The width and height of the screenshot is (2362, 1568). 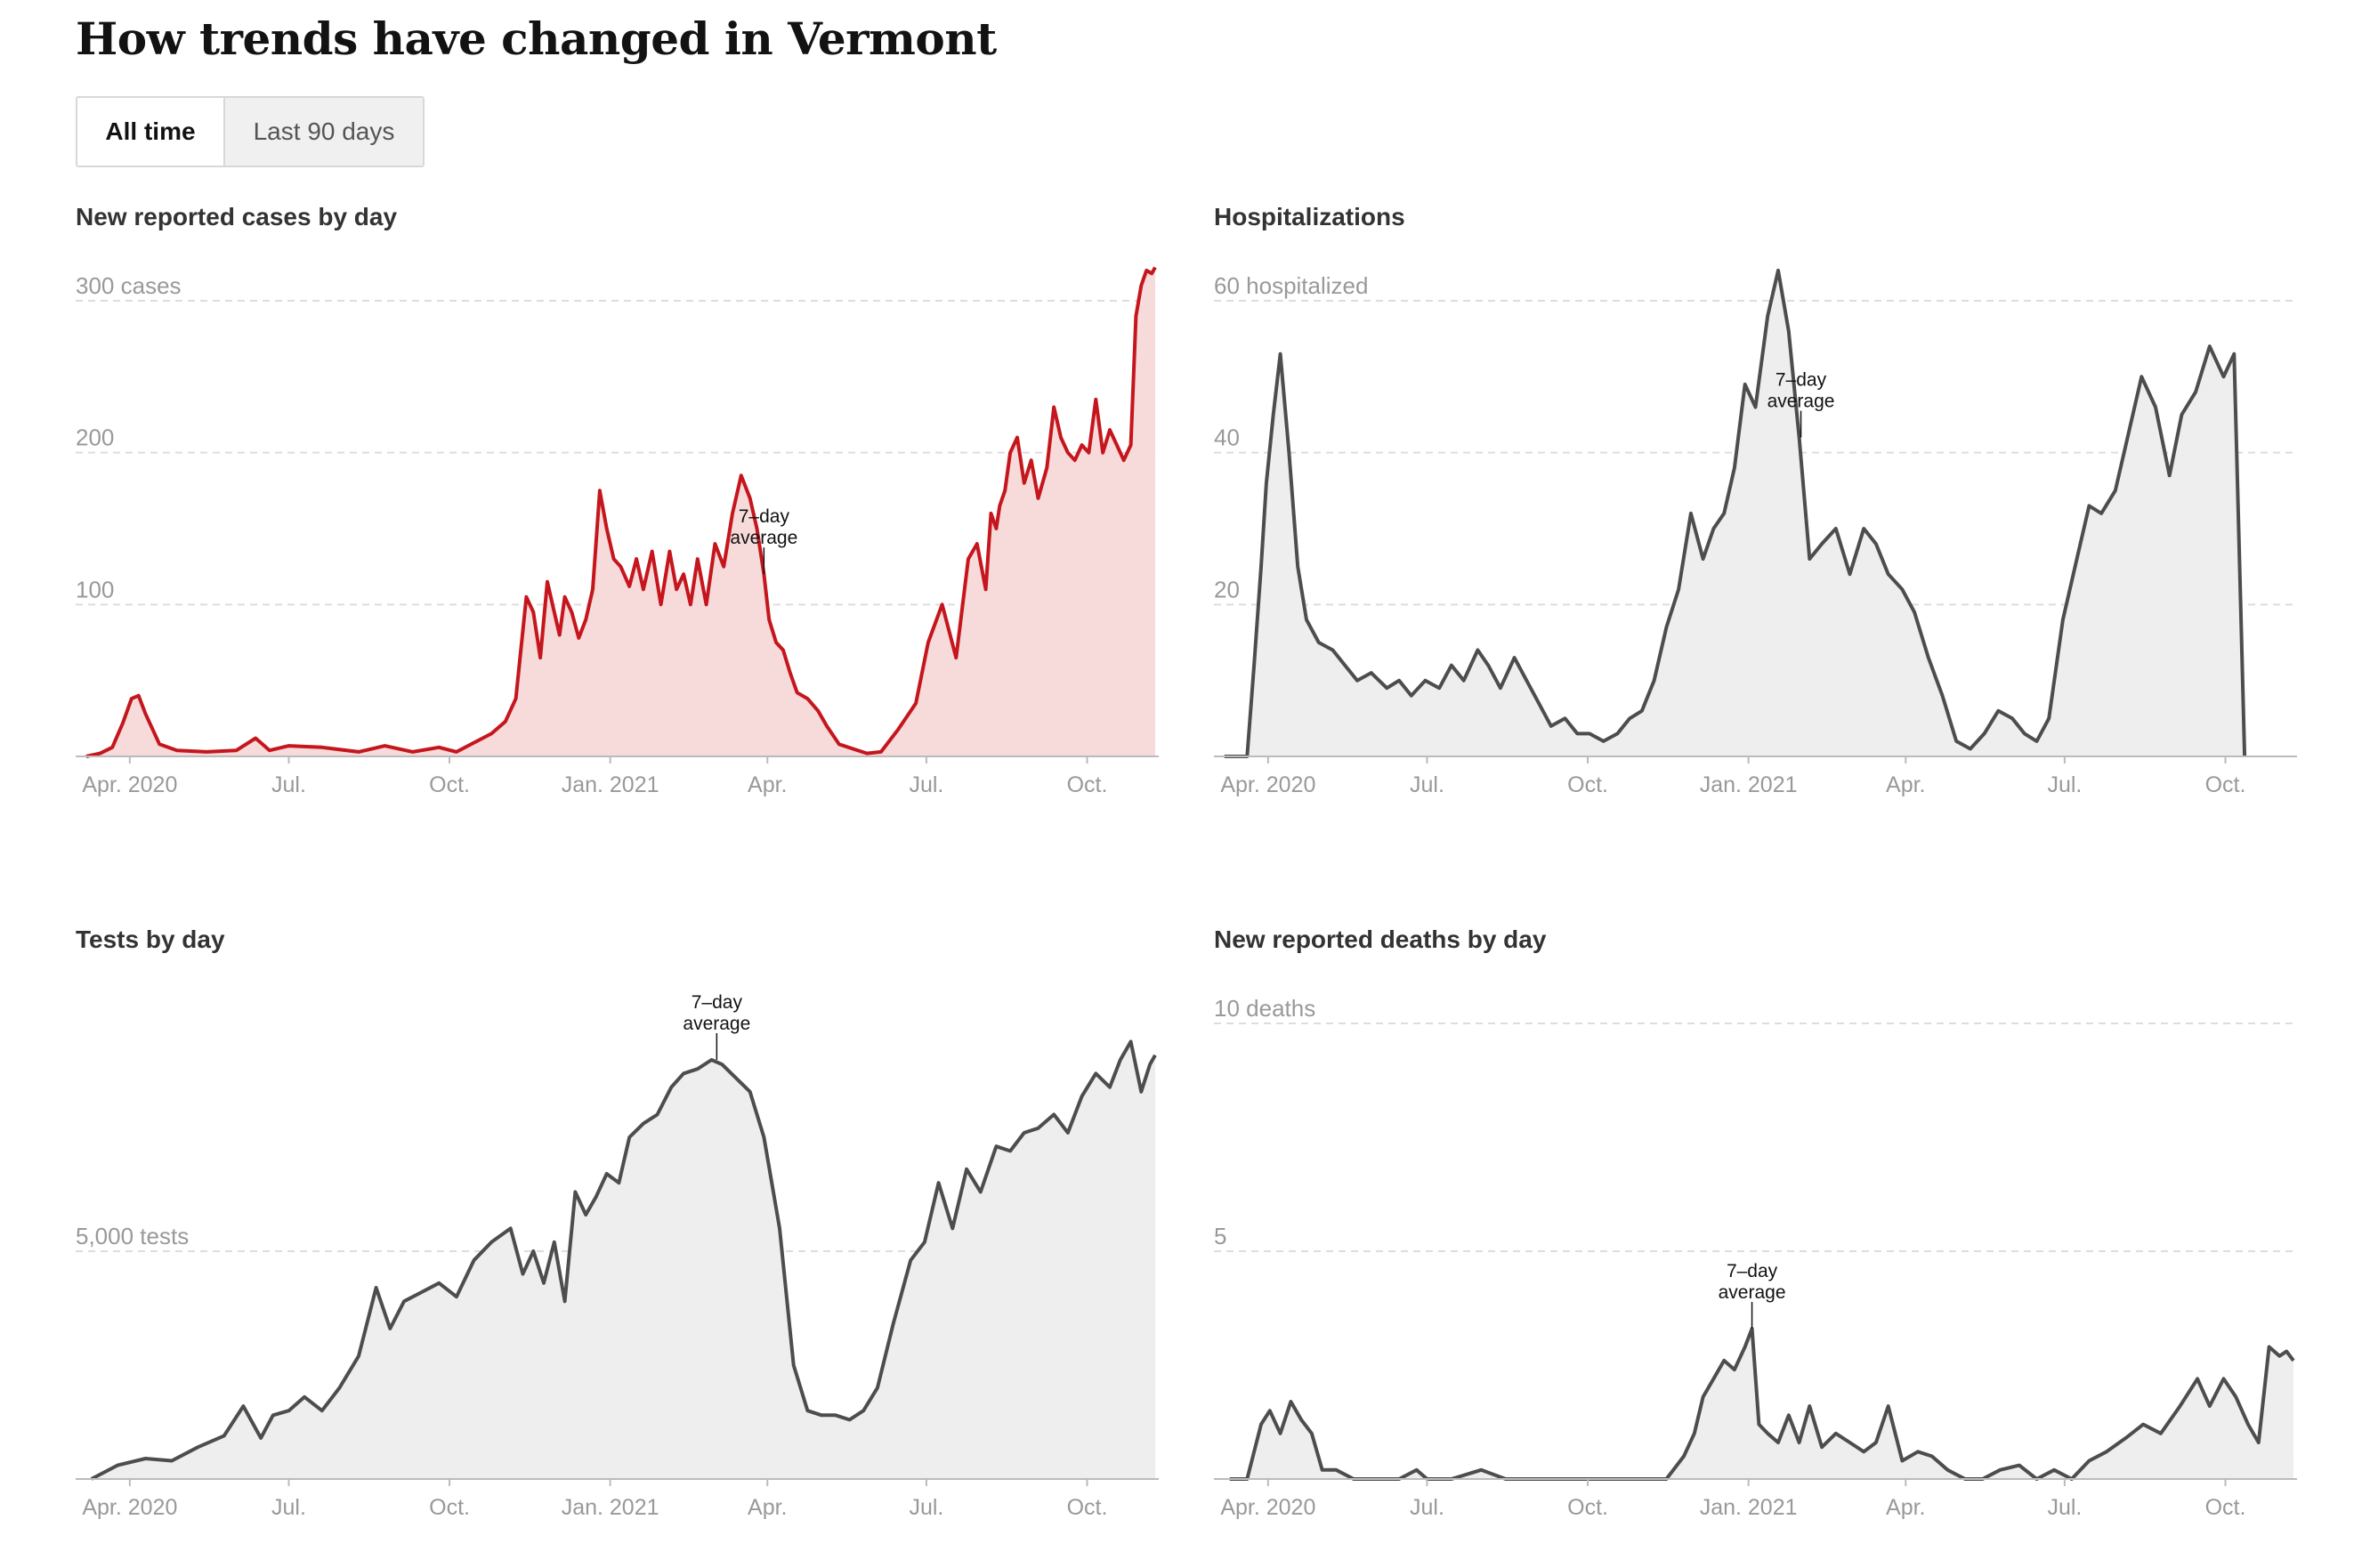 What do you see at coordinates (1227, 438) in the screenshot?
I see `hospitalizations-y-tick-label: 40` at bounding box center [1227, 438].